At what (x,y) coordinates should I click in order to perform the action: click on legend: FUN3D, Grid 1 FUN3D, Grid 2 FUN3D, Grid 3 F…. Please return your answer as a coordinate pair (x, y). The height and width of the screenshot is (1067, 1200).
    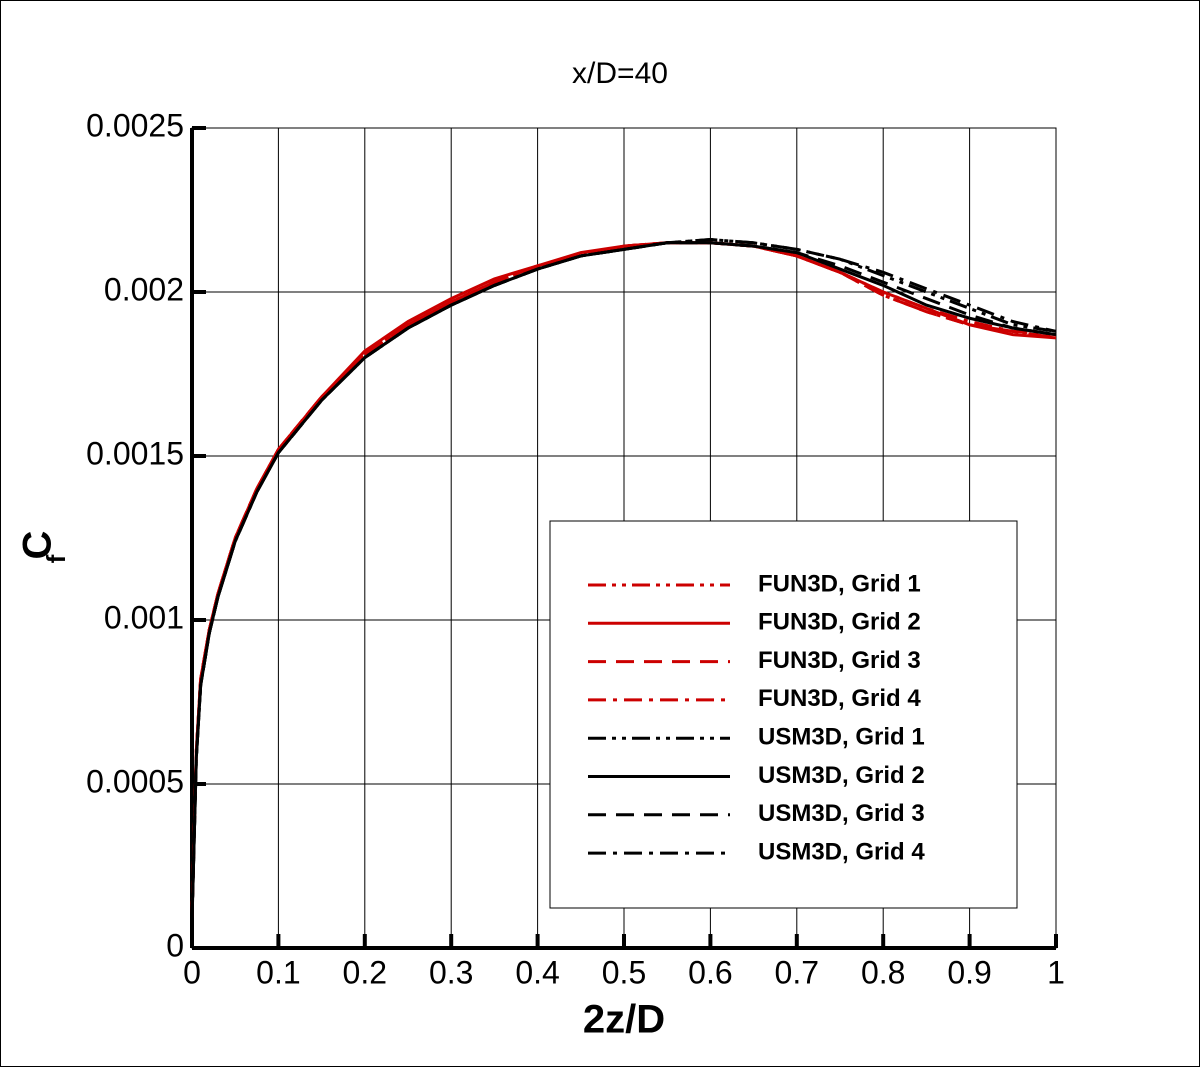
    Looking at the image, I should click on (783, 714).